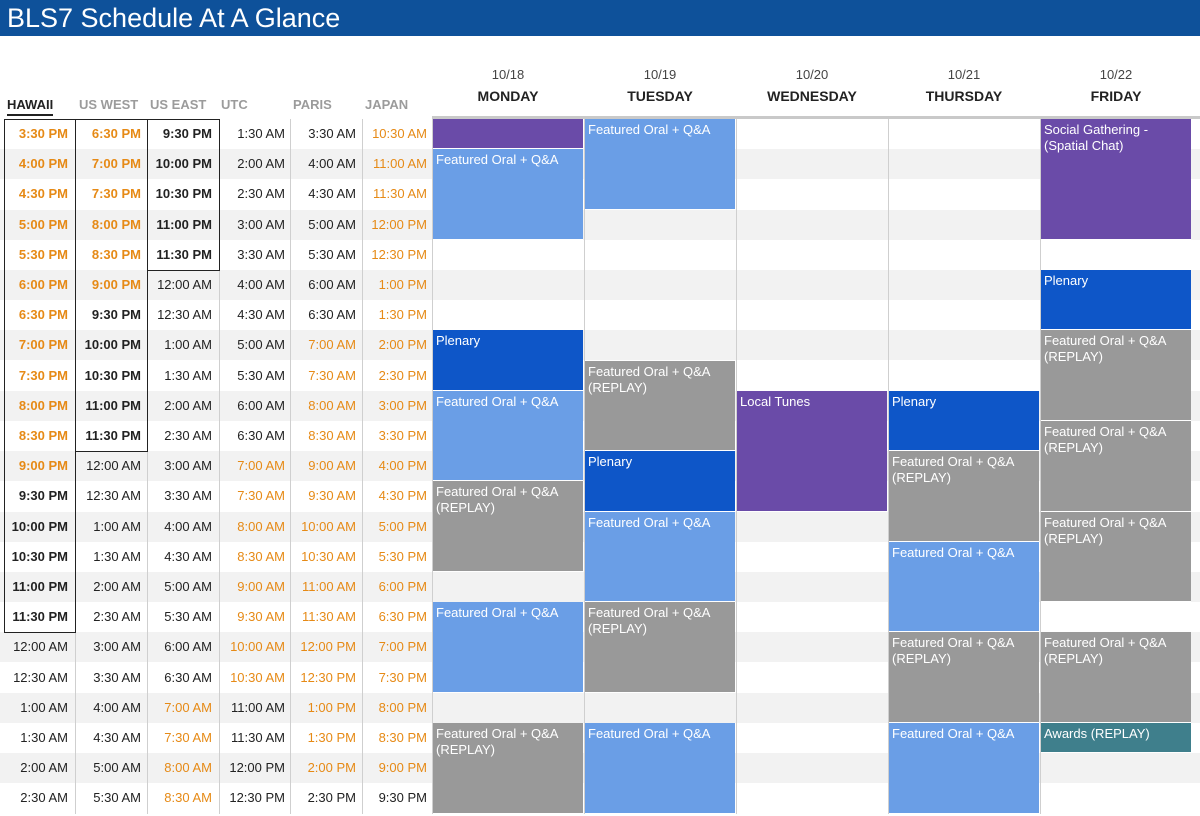 This screenshot has height=816, width=1200. What do you see at coordinates (332, 375) in the screenshot?
I see `time-cell-paris: 7:30 AM` at bounding box center [332, 375].